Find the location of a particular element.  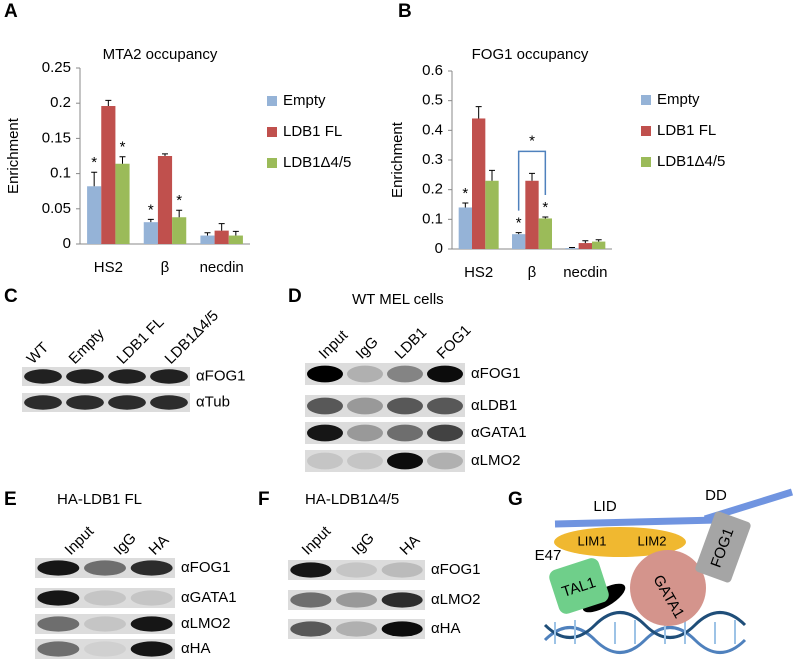

antibody-label: αFOG1 is located at coordinates (496, 373).